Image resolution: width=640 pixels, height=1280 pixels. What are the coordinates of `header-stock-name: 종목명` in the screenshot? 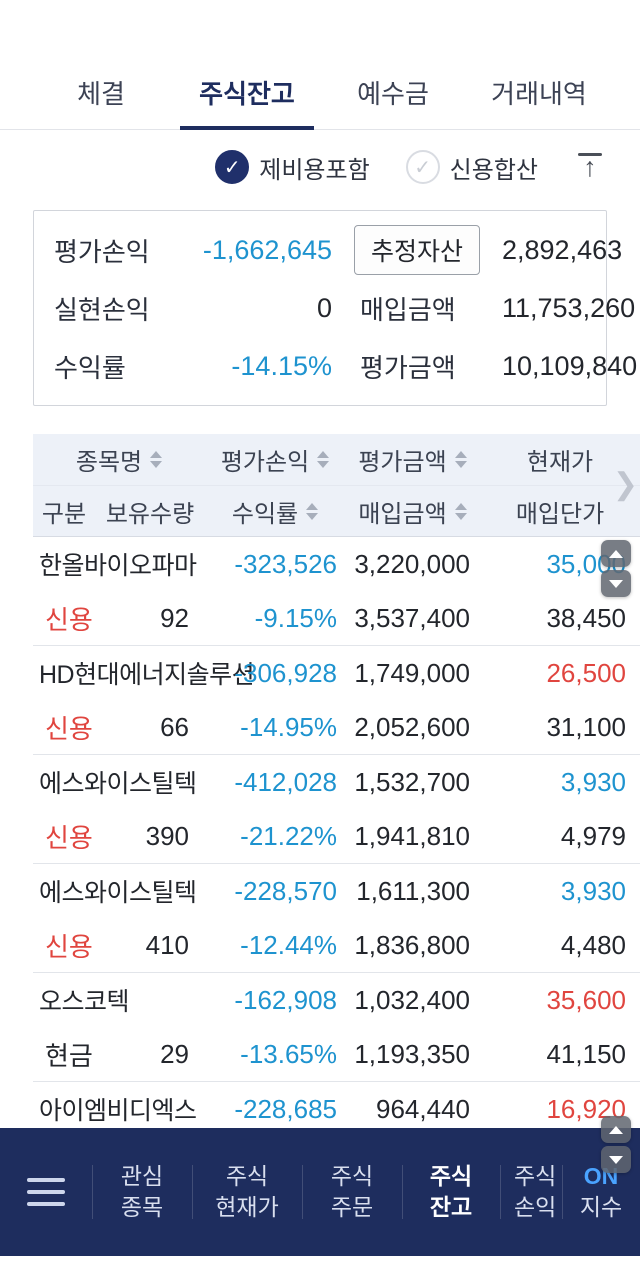 It's located at (119, 459).